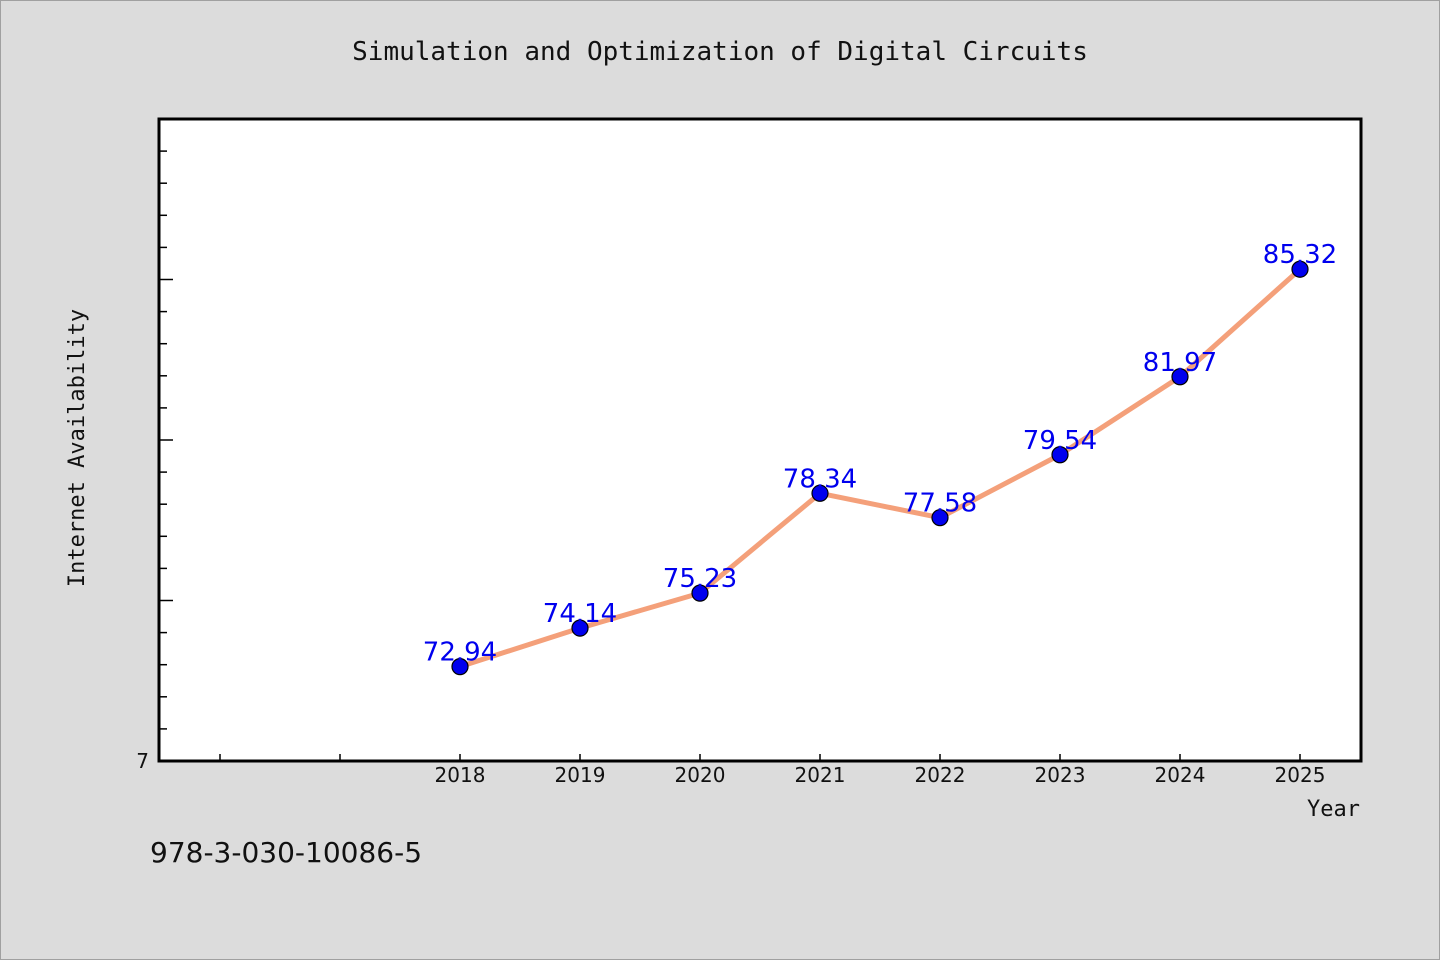 Image resolution: width=1440 pixels, height=960 pixels. Describe the element at coordinates (1180, 363) in the screenshot. I see `data-label: 81.97` at that location.